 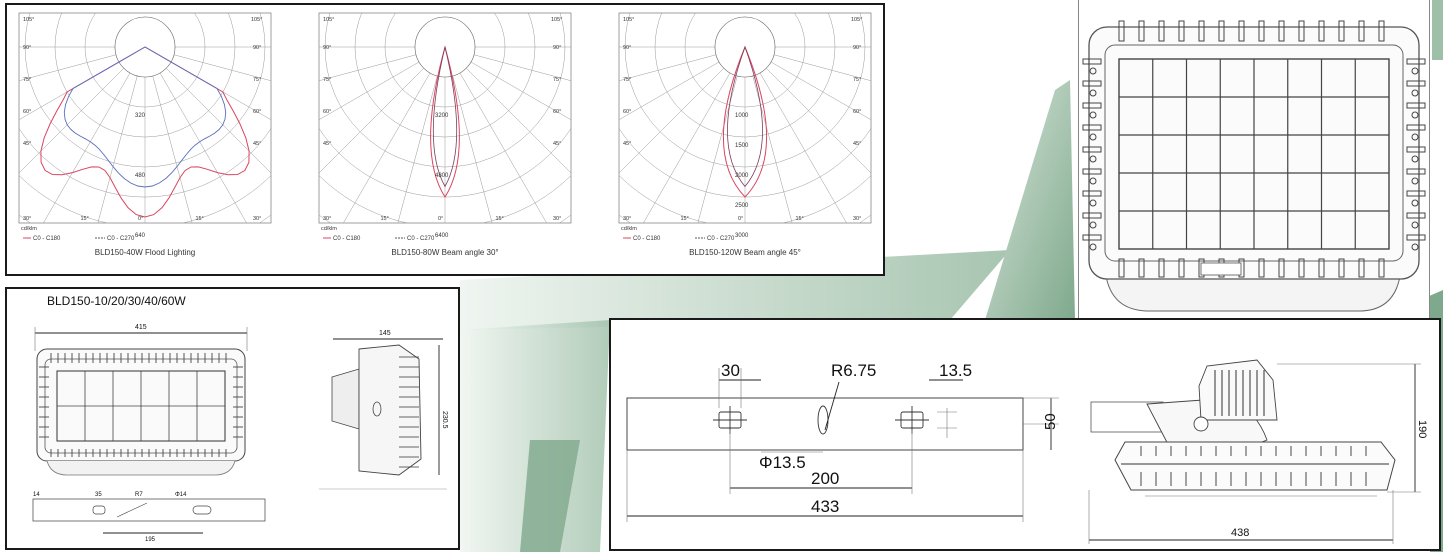 What do you see at coordinates (1254, 161) in the screenshot?
I see `top-view-panel` at bounding box center [1254, 161].